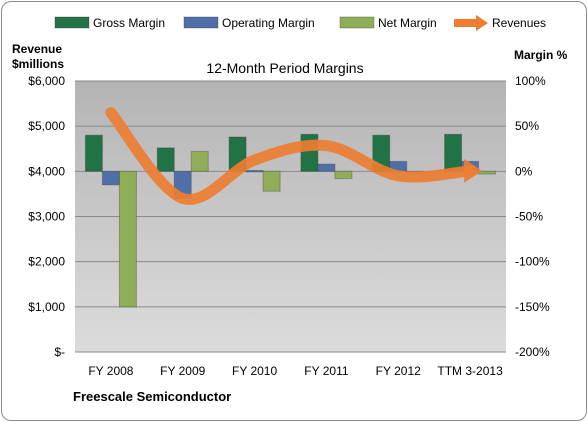 The width and height of the screenshot is (588, 422). Describe the element at coordinates (541, 55) in the screenshot. I see `right-axis-label: Margin %` at that location.